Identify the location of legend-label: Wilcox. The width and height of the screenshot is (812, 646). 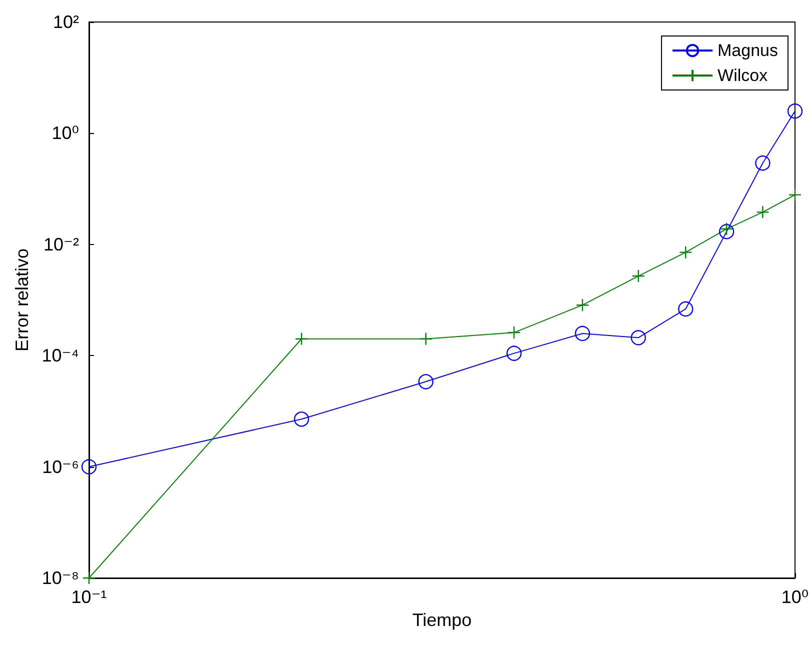
(743, 75).